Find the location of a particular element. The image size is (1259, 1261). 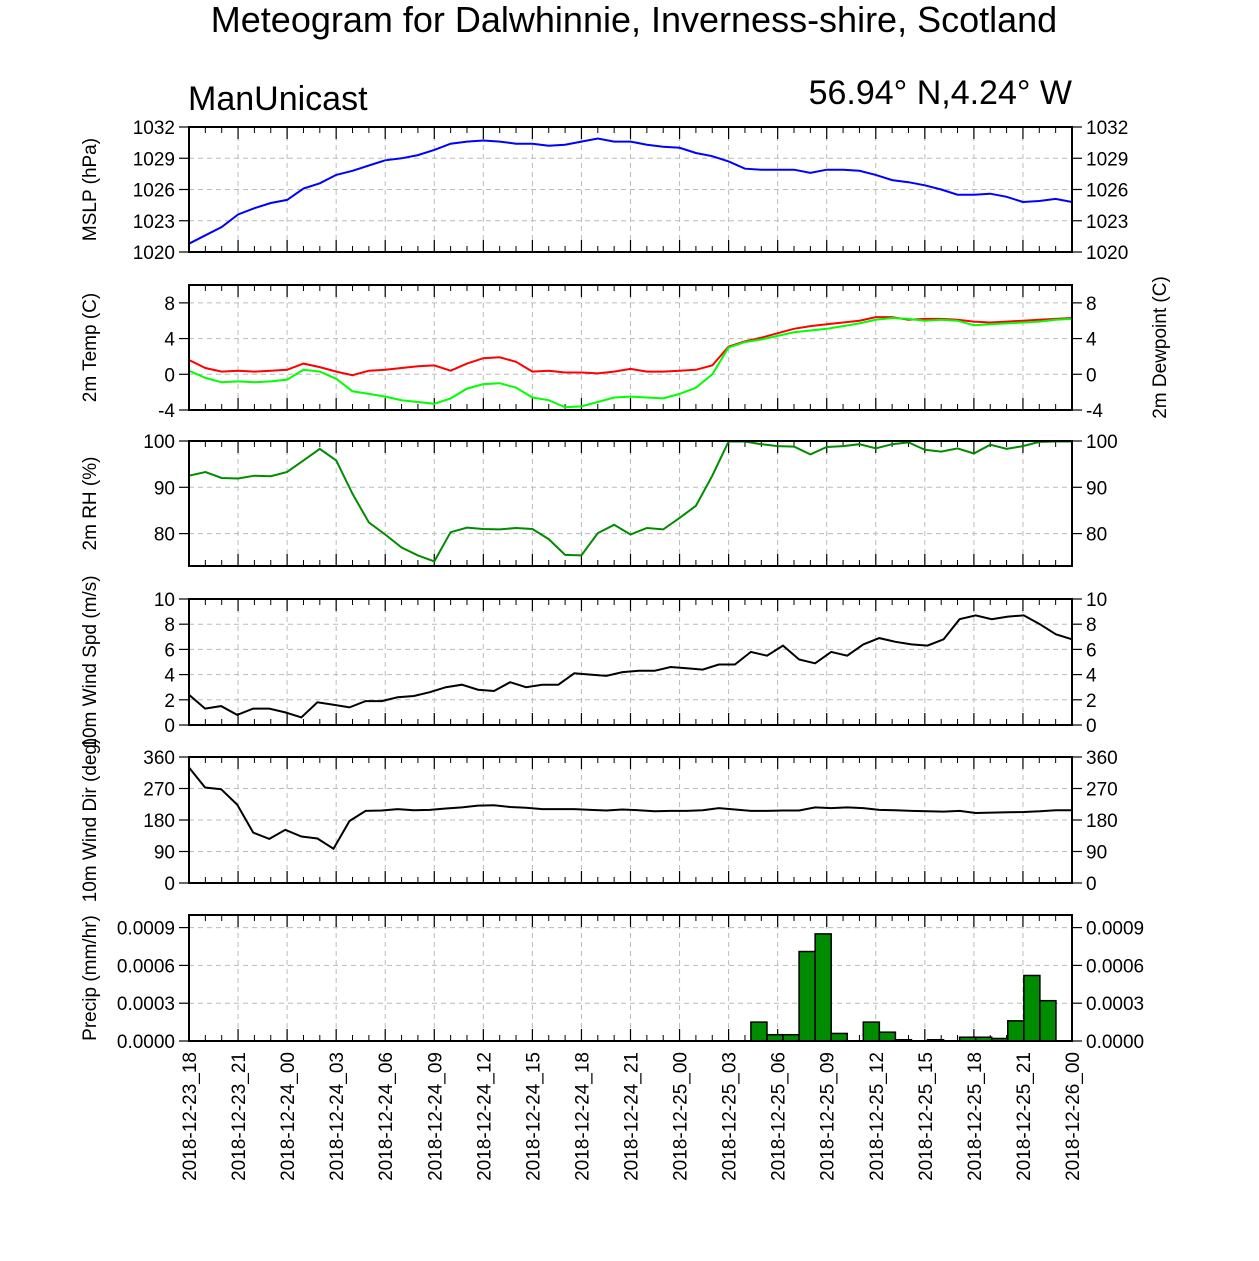

y-axis-label: 10m Wind Dir (deg) is located at coordinates (90, 820).